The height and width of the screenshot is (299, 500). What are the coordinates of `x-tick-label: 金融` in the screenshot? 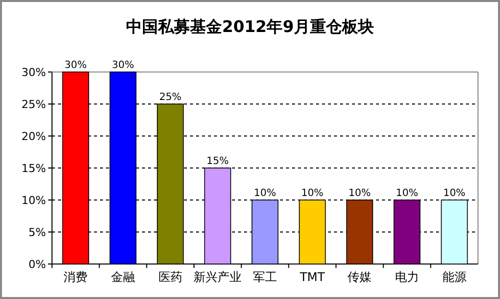 It's located at (123, 277).